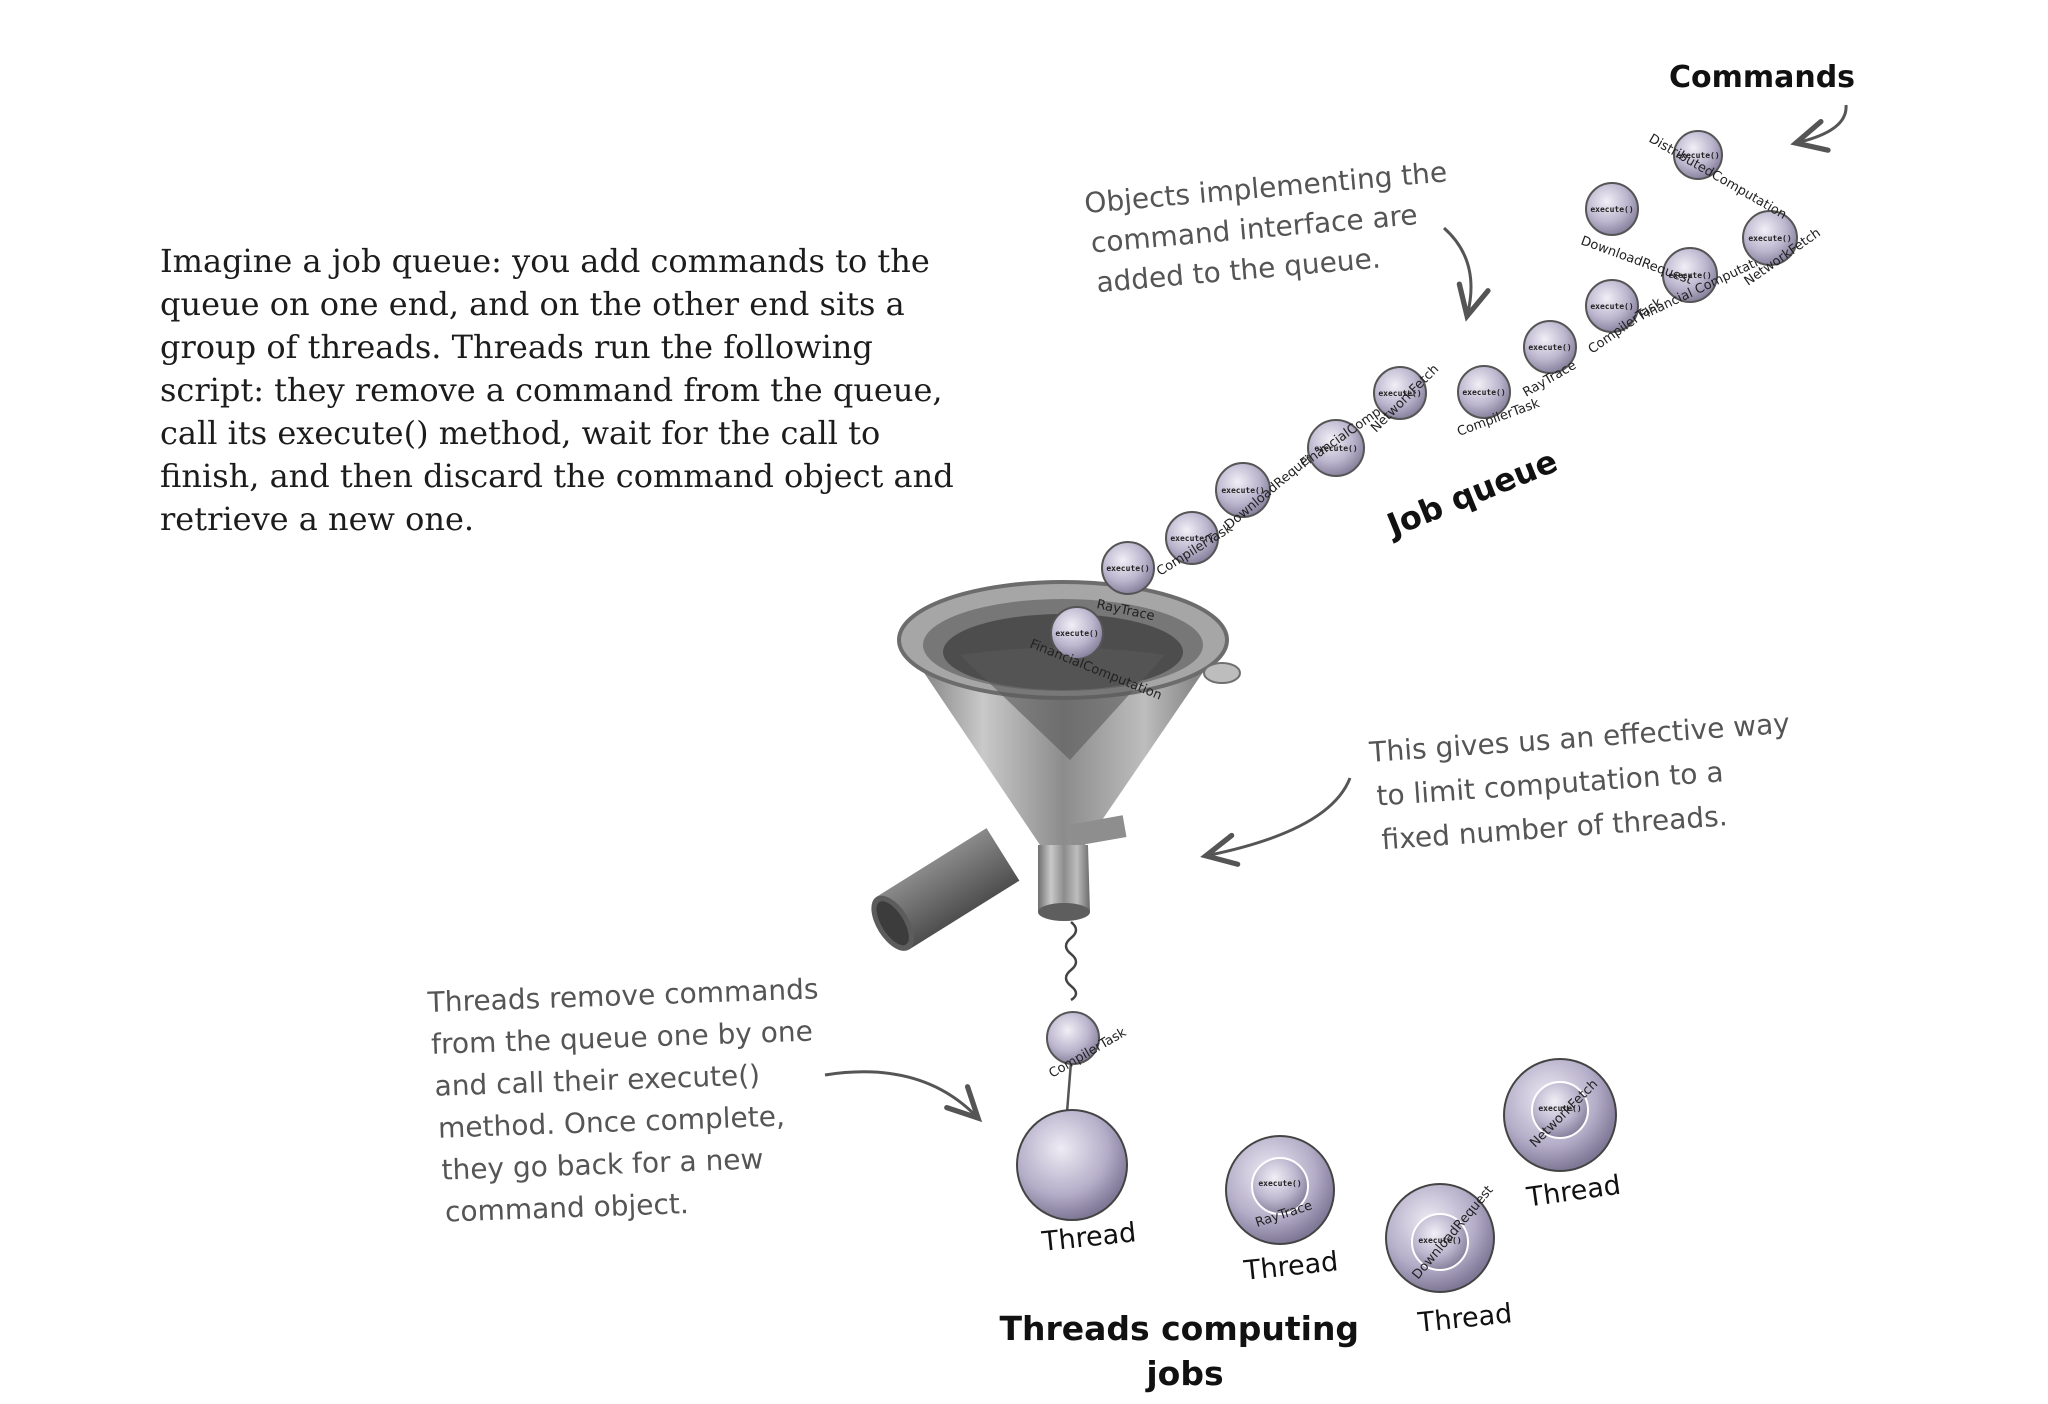 This screenshot has height=1404, width=2048. Describe the element at coordinates (1282, 1211) in the screenshot. I see `thread-2: execute() RayTrace Thread` at that location.